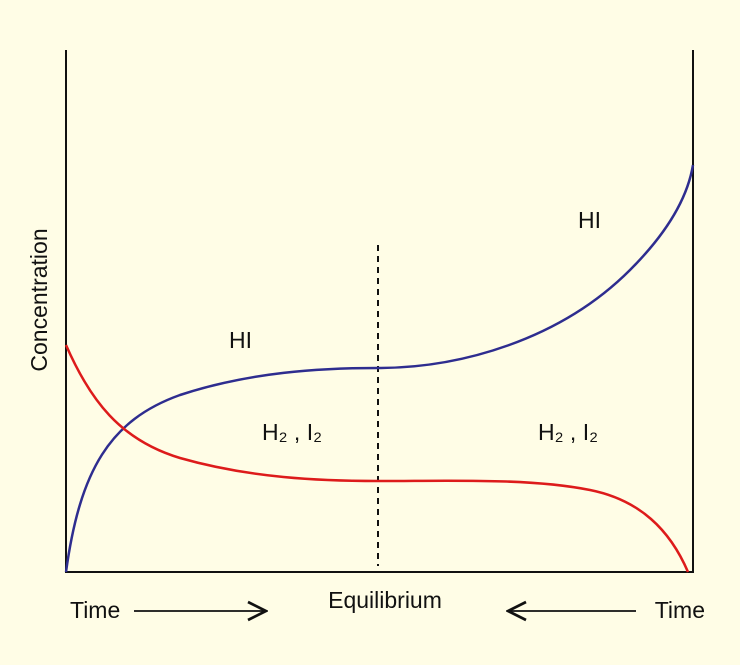 The width and height of the screenshot is (740, 665). I want to click on y-axis-label: Concentration, so click(39, 299).